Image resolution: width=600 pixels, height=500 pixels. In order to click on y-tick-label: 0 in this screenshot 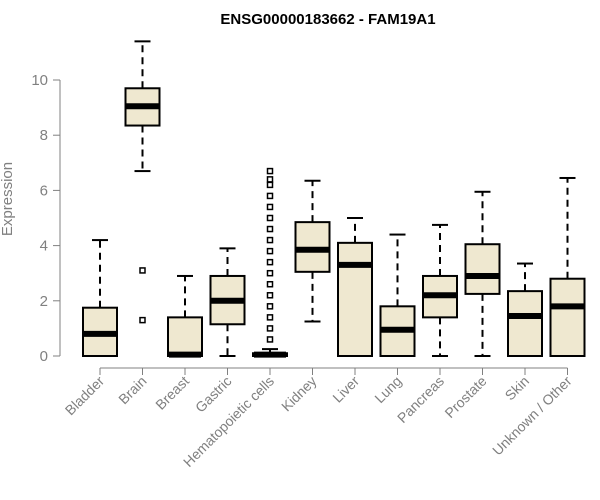, I will do `click(44, 356)`.